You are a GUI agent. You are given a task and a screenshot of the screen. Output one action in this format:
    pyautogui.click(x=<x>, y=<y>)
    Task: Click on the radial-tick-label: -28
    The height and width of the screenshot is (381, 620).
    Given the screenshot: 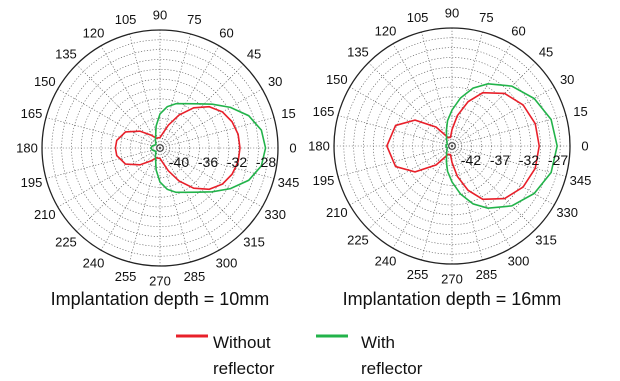 What is the action you would take?
    pyautogui.click(x=266, y=162)
    